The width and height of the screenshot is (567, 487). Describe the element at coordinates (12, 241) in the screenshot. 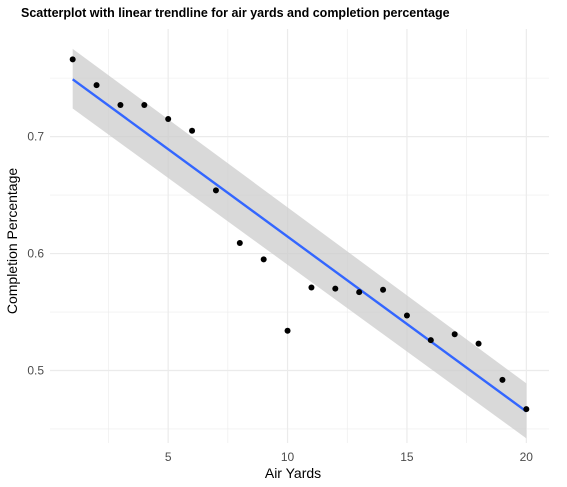

I see `y-axis-label: Completion Percentage` at that location.